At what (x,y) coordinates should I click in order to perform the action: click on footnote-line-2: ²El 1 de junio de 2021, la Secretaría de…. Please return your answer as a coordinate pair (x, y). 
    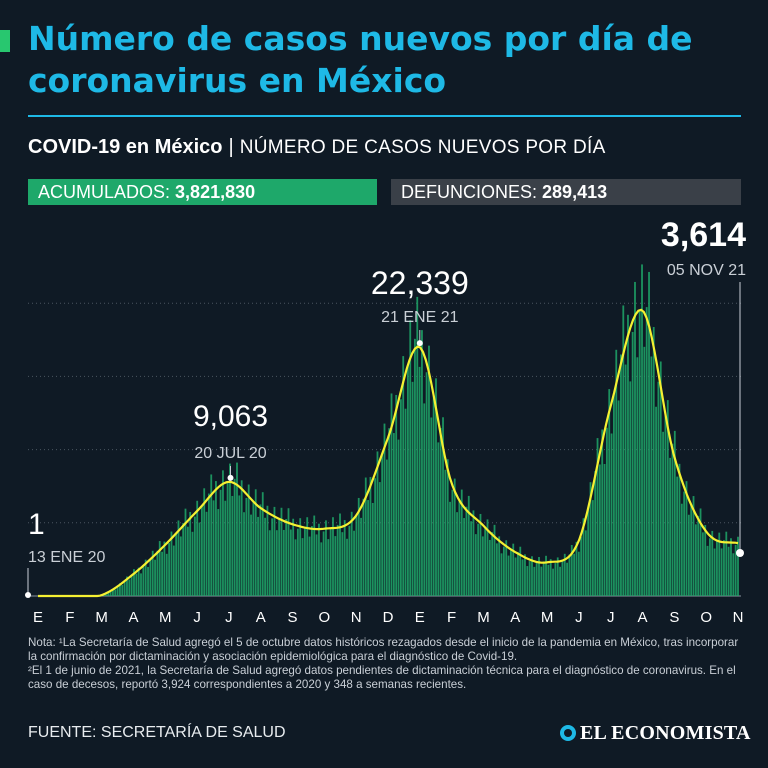
    Looking at the image, I should click on (382, 677).